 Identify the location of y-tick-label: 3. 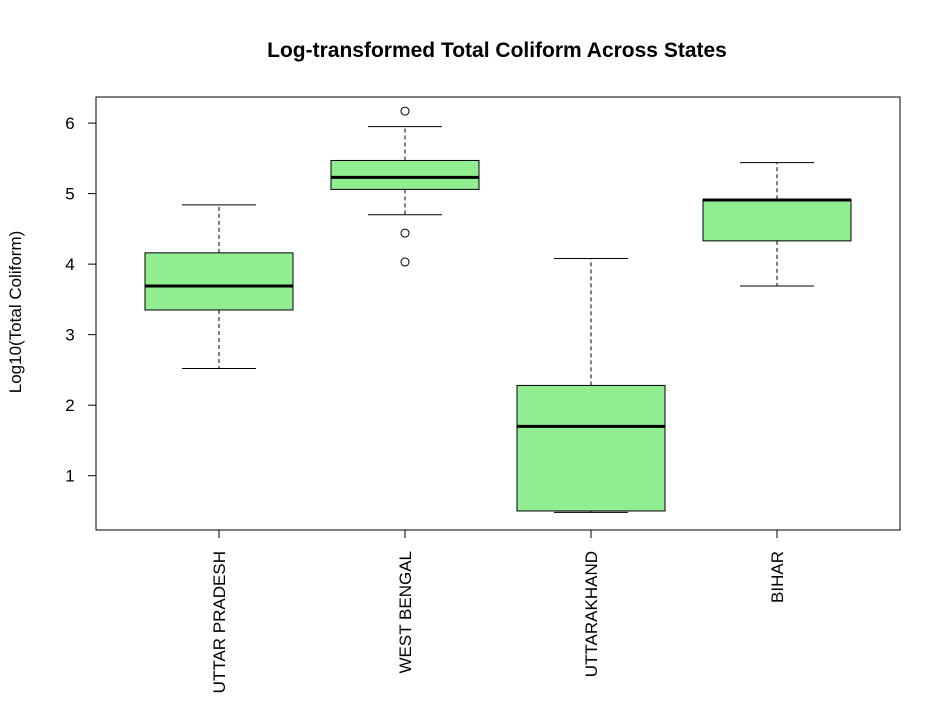
(69, 335).